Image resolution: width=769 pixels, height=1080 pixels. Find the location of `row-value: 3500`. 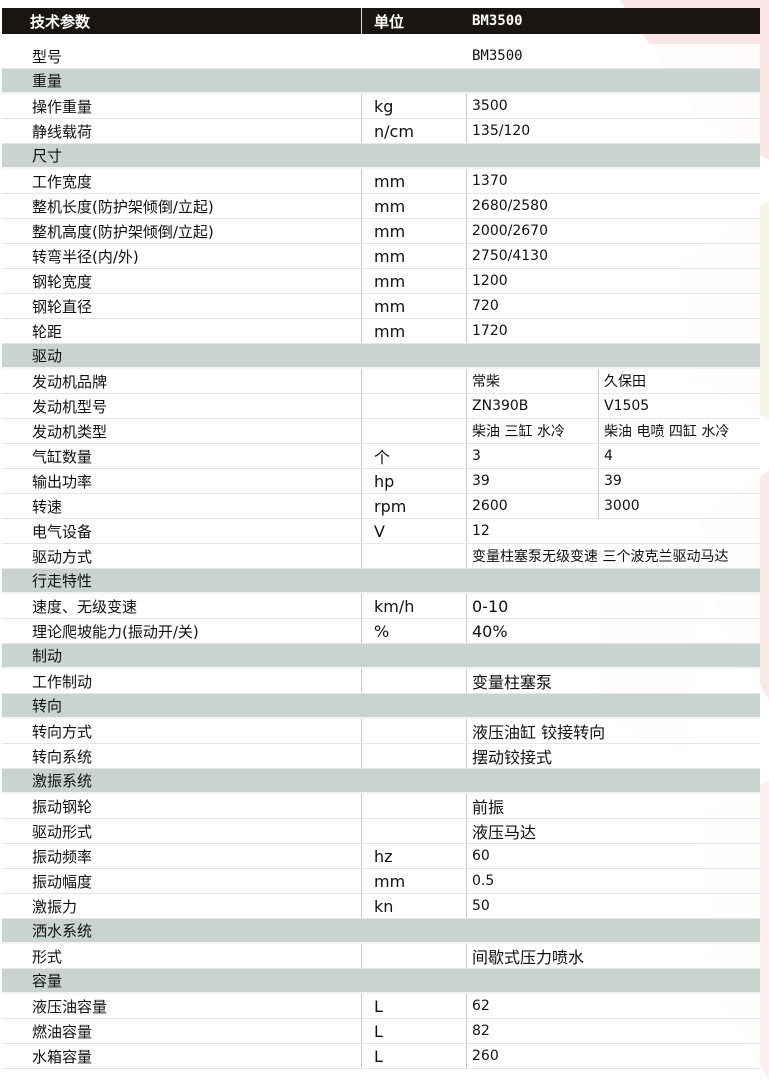

row-value: 3500 is located at coordinates (490, 106).